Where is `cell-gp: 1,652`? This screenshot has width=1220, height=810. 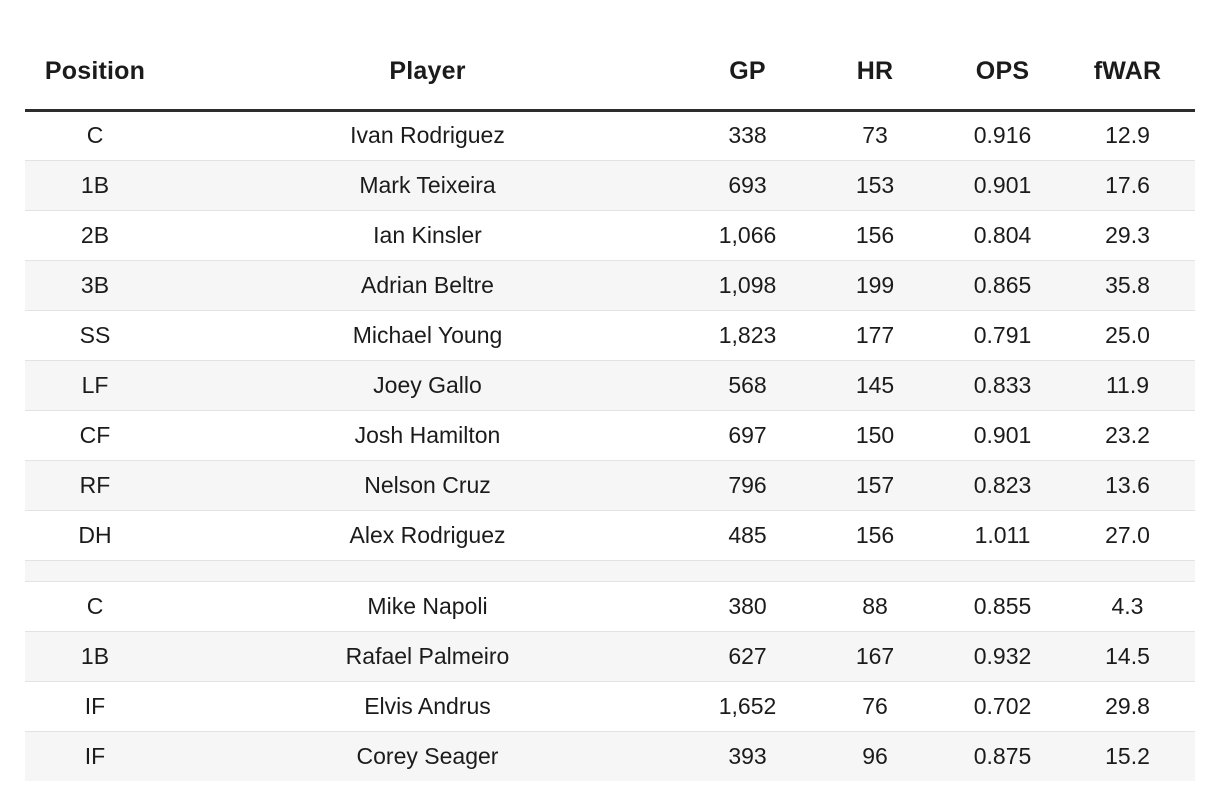
cell-gp: 1,652 is located at coordinates (747, 705).